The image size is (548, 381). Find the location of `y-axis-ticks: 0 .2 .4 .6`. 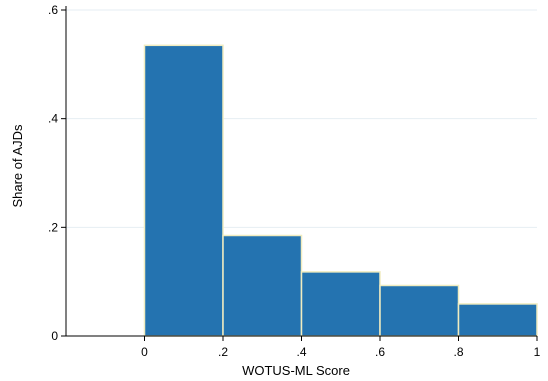

y-axis-ticks: 0 .2 .4 .6 is located at coordinates (57, 173).